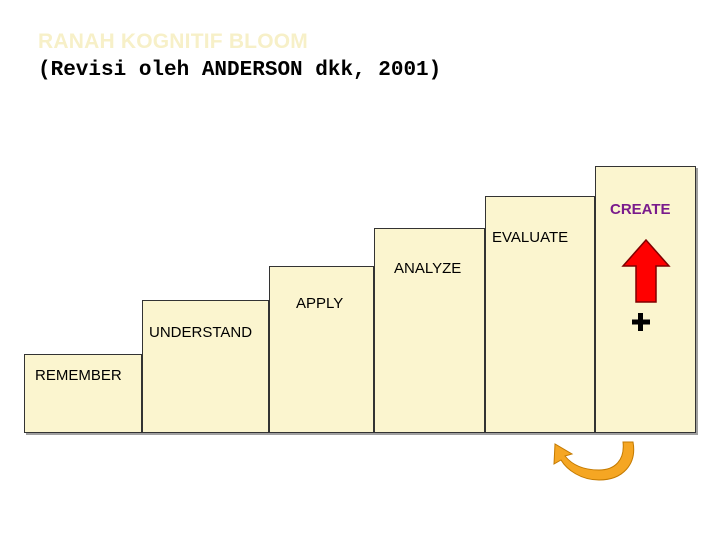  What do you see at coordinates (429, 330) in the screenshot?
I see `step-analyze` at bounding box center [429, 330].